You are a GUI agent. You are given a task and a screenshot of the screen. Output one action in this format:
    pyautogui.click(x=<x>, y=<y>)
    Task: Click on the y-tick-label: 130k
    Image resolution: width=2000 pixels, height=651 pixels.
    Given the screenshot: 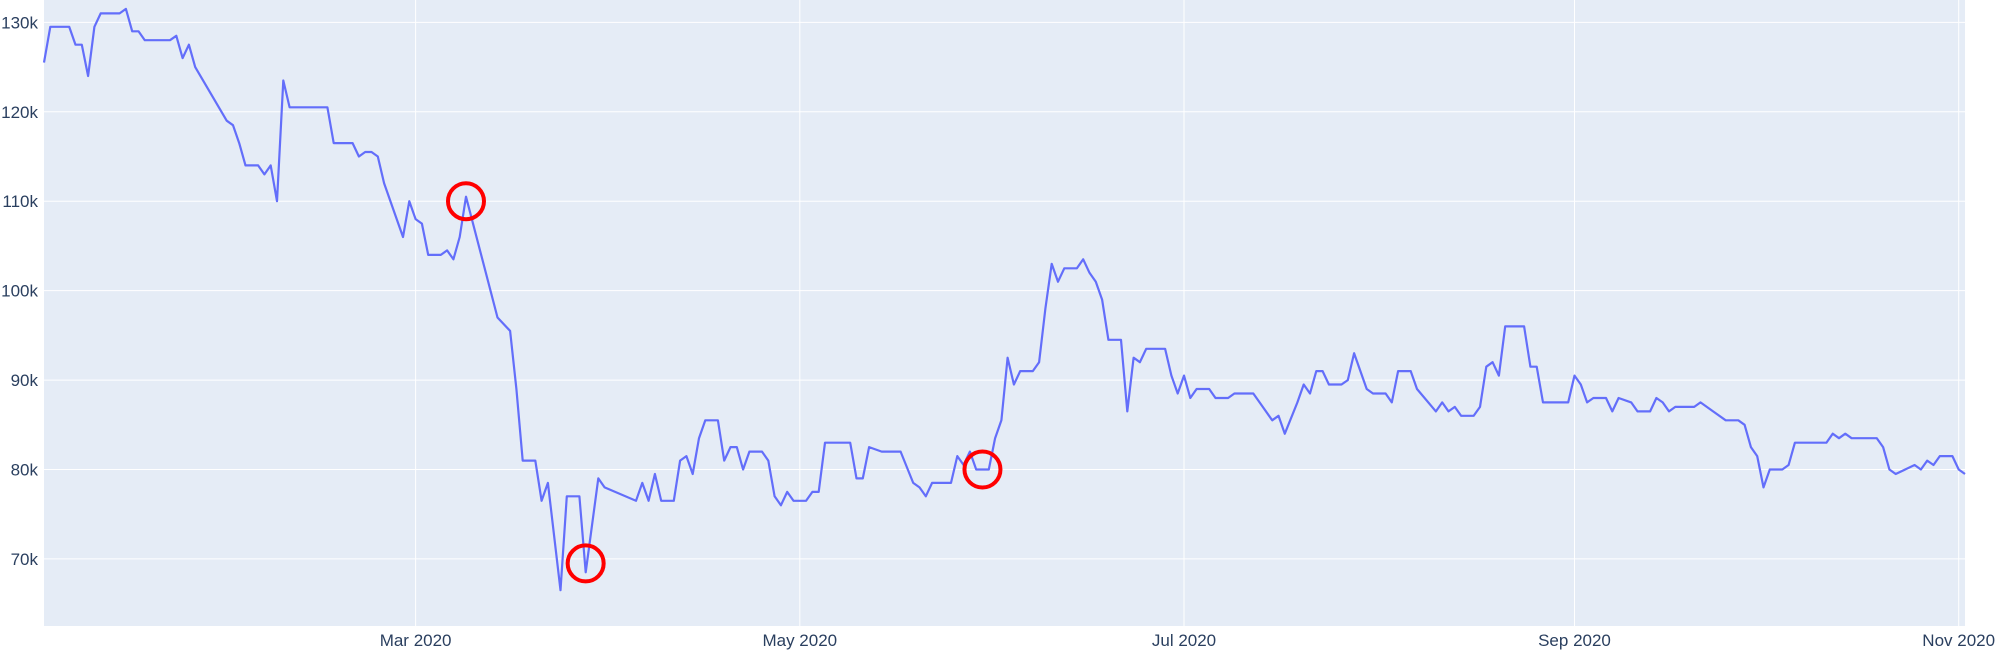 What is the action you would take?
    pyautogui.click(x=19, y=22)
    